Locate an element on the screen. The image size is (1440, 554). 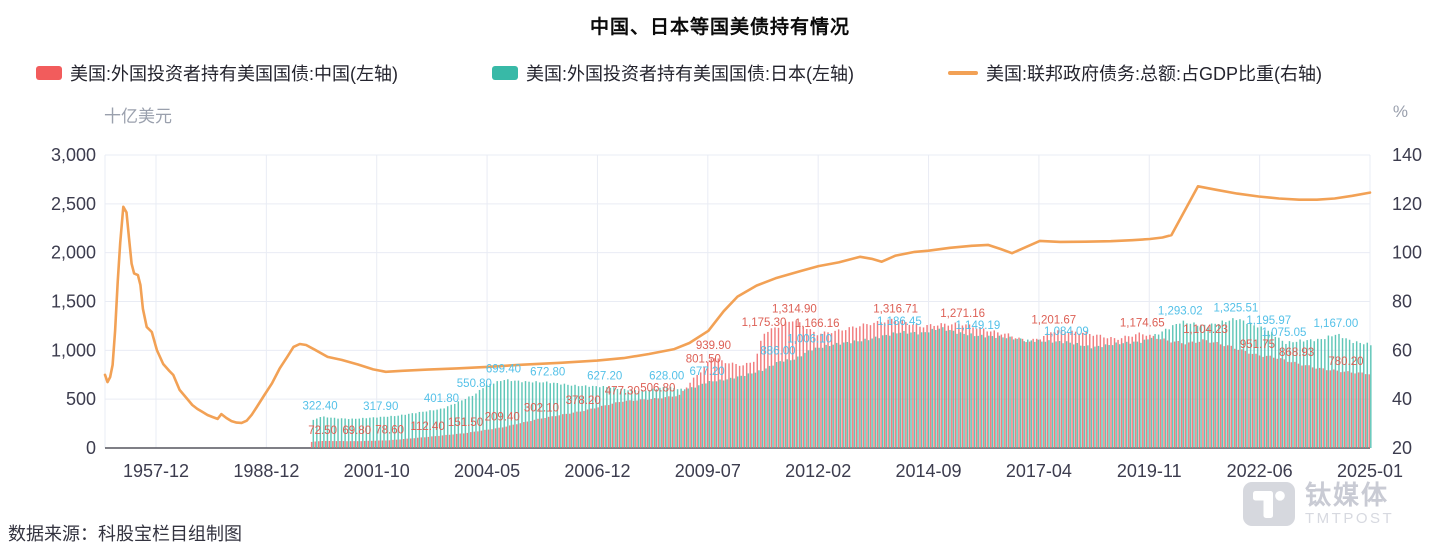
svg-text: 2009-07 is located at coordinates (708, 471).